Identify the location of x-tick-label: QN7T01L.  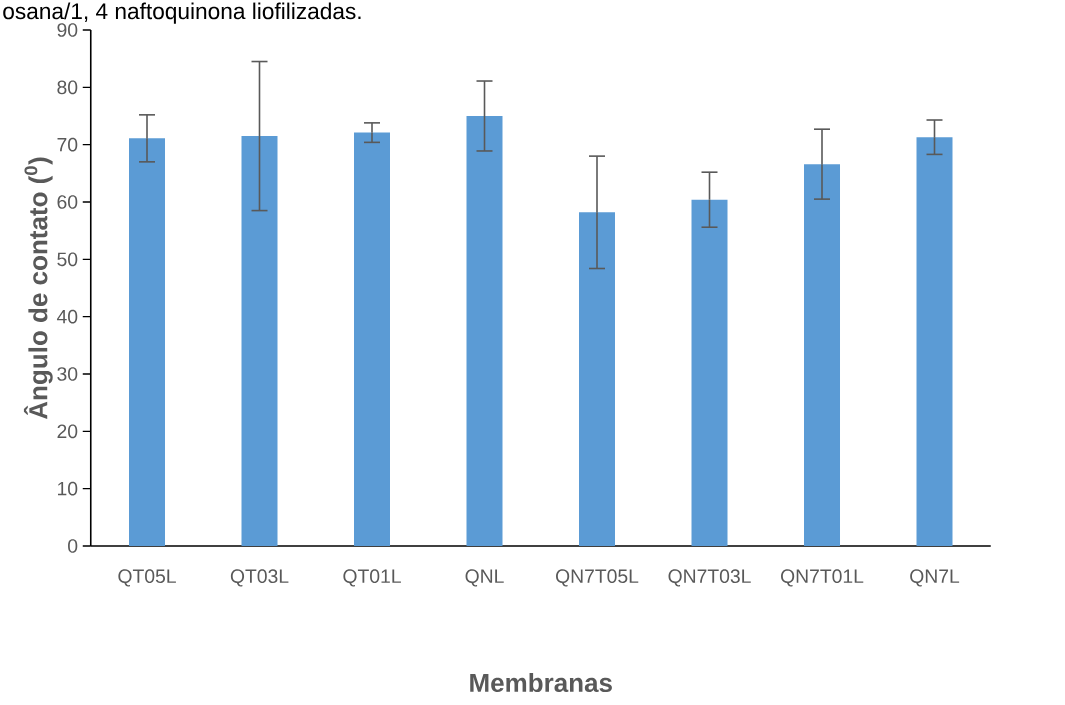
(822, 578).